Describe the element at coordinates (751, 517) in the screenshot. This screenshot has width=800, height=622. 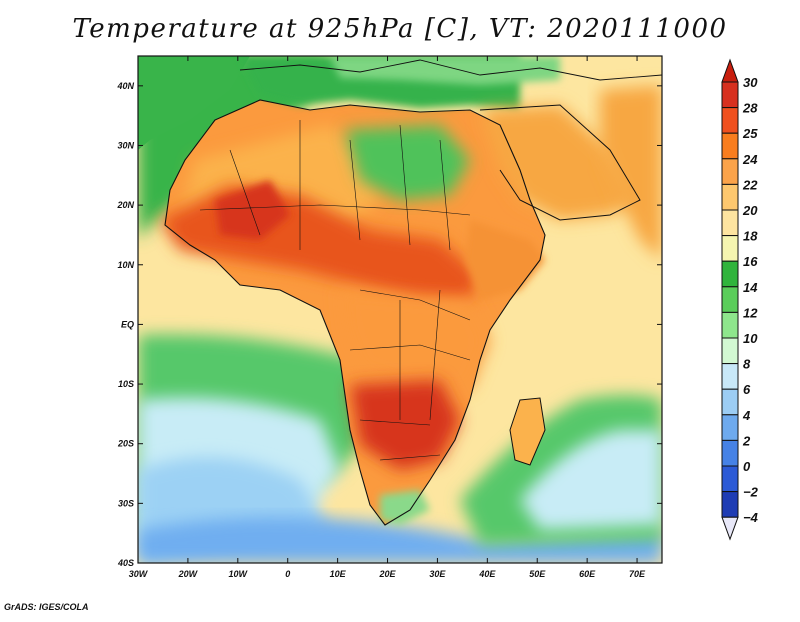
I see `colorbar-label: −4` at that location.